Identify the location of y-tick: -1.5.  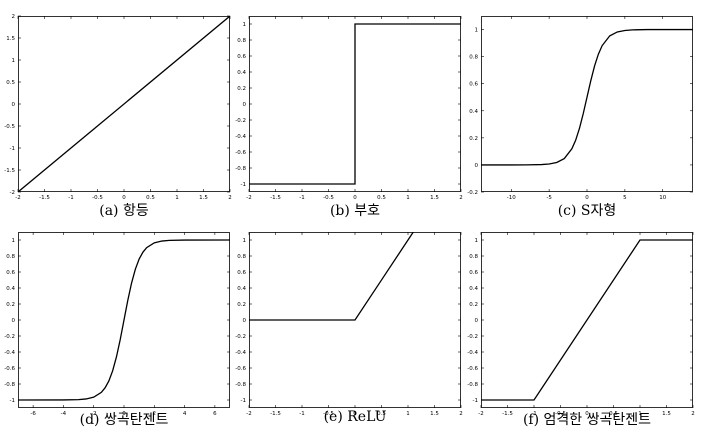
(117, 171).